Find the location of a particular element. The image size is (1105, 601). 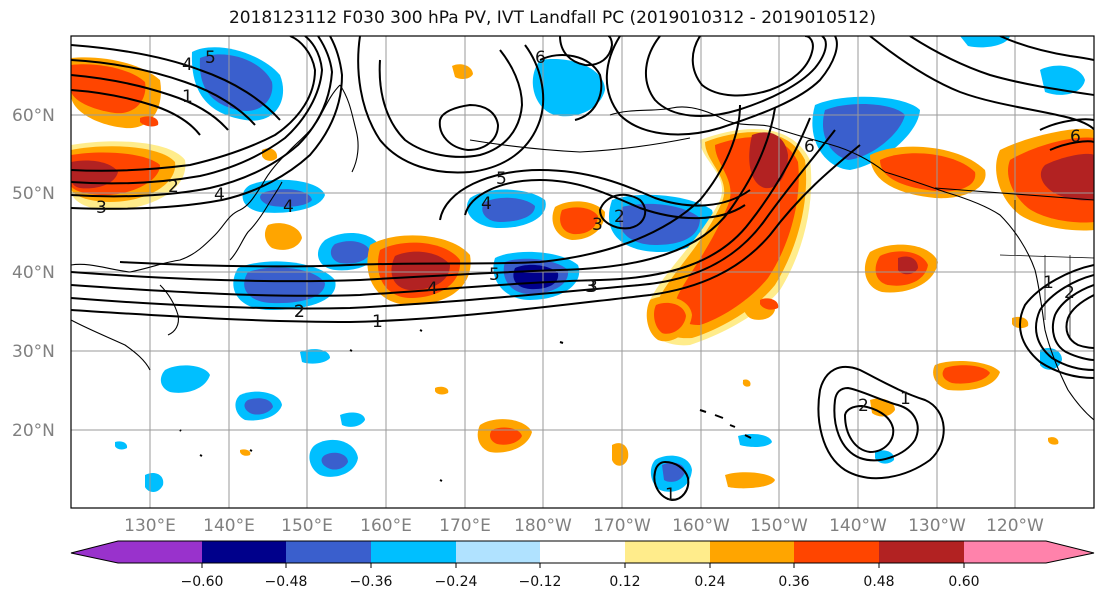

lat-label: 40°N is located at coordinates (33, 273).